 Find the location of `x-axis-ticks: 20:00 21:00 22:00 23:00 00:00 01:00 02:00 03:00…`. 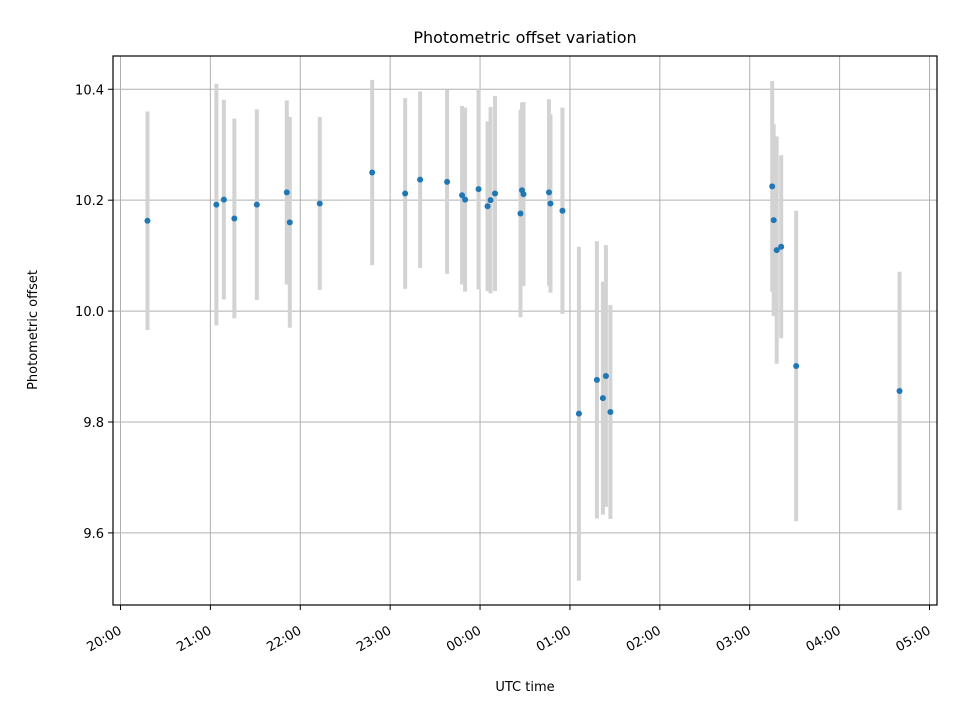

x-axis-ticks: 20:00 21:00 22:00 23:00 00:00 01:00 02:00 03:00… is located at coordinates (509, 630).